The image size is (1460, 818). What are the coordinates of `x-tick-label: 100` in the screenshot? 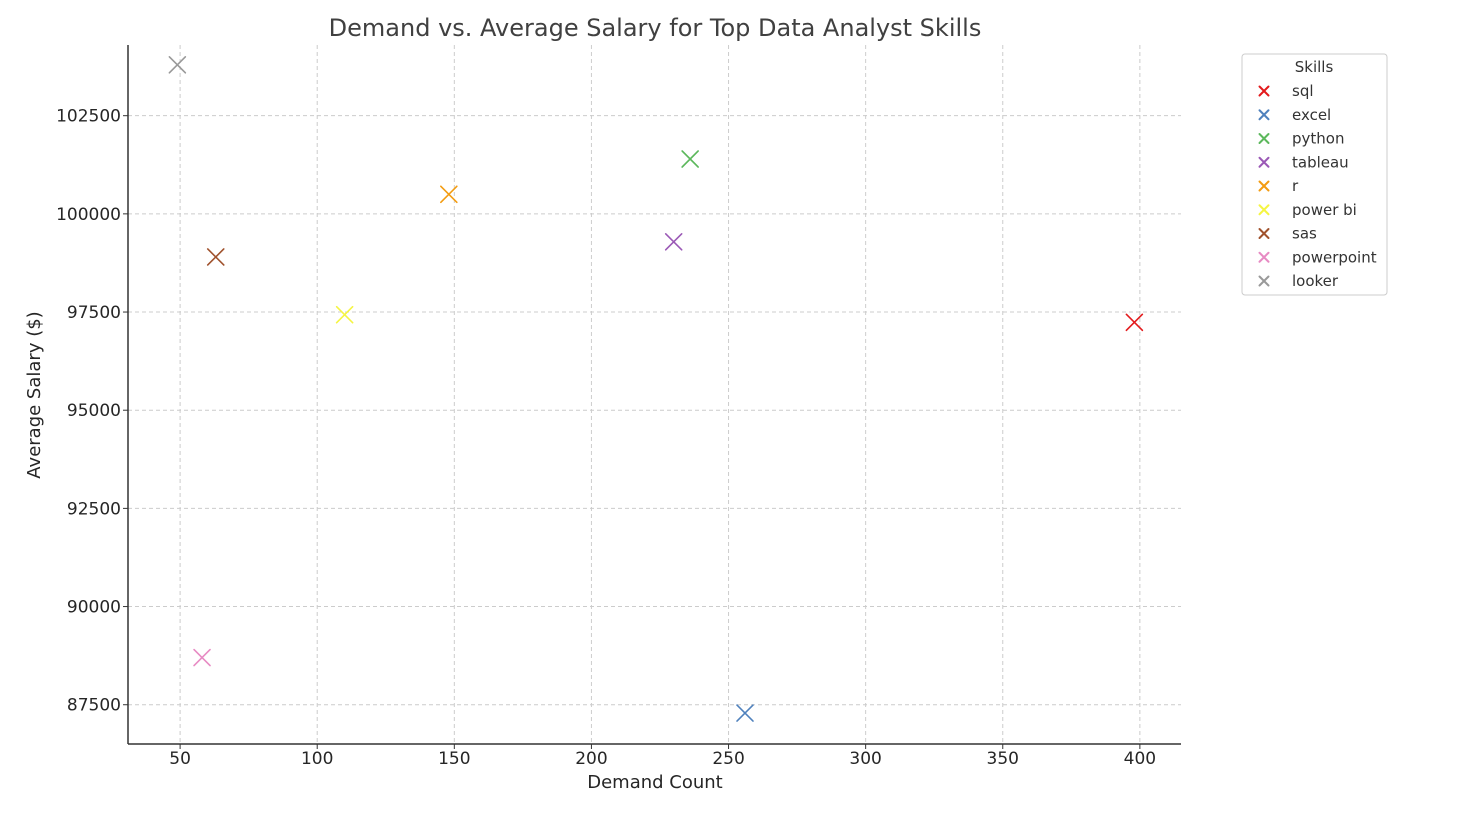 It's located at (317, 759).